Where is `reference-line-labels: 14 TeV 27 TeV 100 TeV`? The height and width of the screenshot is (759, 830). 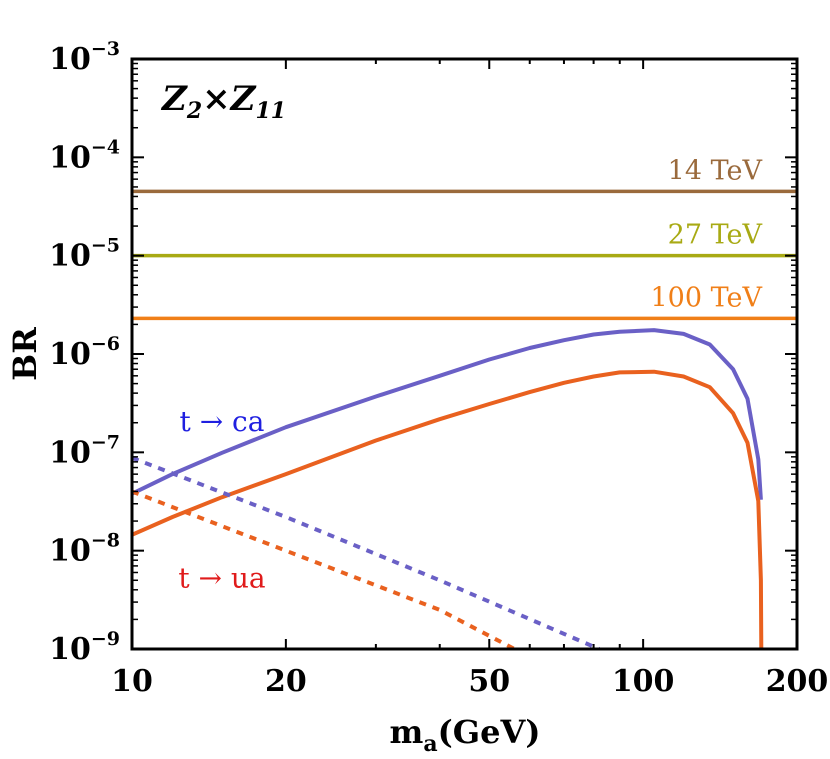 reference-line-labels: 14 TeV 27 TeV 100 TeV is located at coordinates (706, 234).